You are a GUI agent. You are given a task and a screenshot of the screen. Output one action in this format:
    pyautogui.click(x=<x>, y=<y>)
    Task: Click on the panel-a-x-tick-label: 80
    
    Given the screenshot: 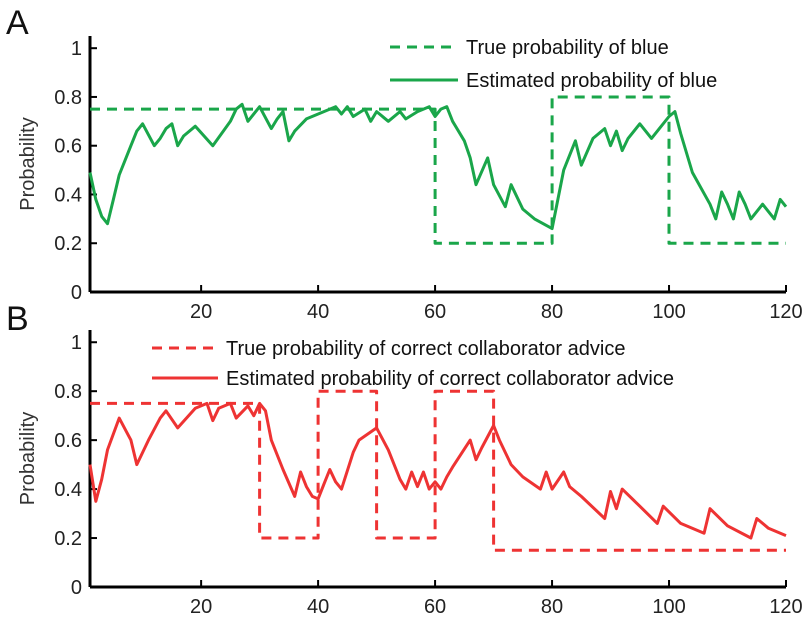 What is the action you would take?
    pyautogui.click(x=552, y=312)
    